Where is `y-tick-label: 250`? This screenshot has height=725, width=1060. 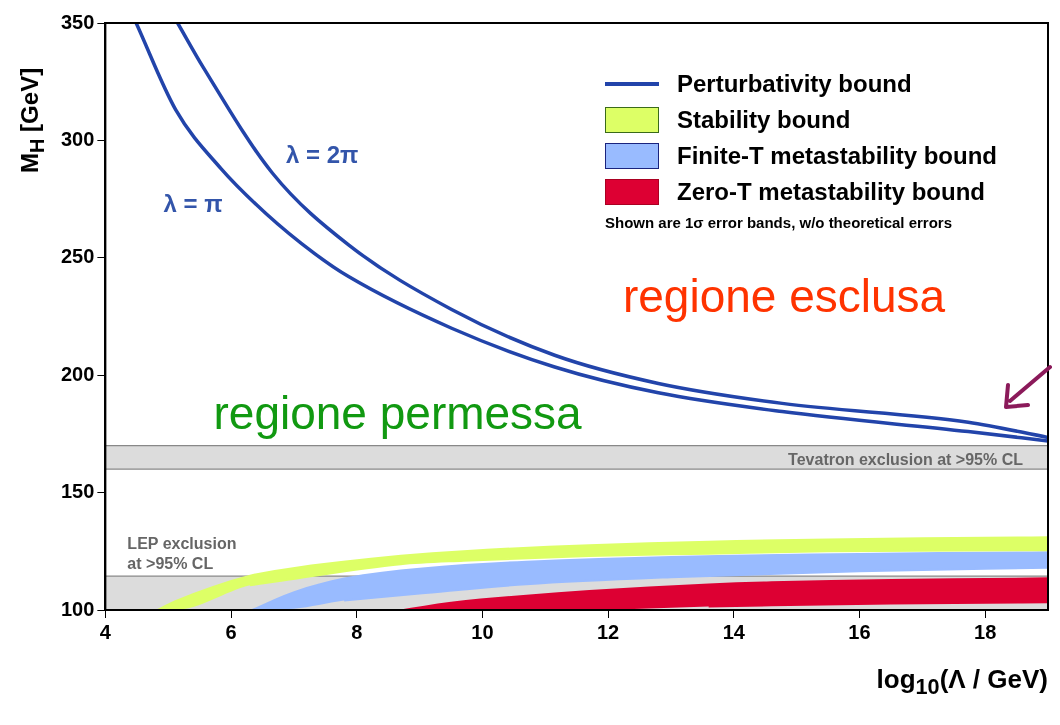
y-tick-label: 250 is located at coordinates (77, 256).